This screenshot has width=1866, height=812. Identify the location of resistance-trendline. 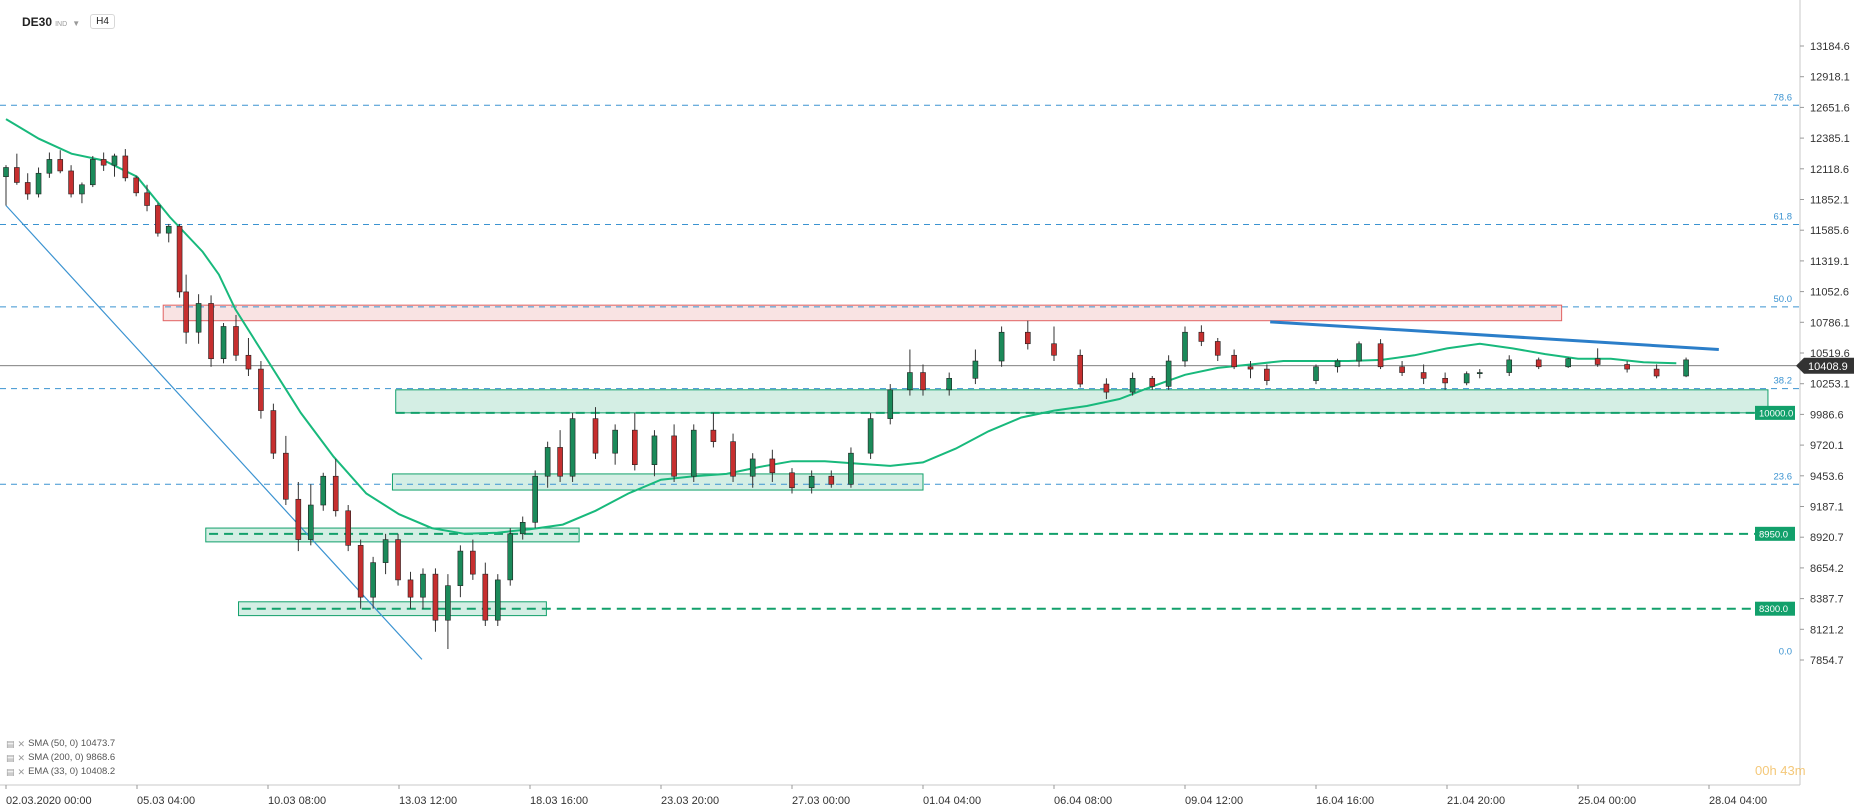
(1494, 336).